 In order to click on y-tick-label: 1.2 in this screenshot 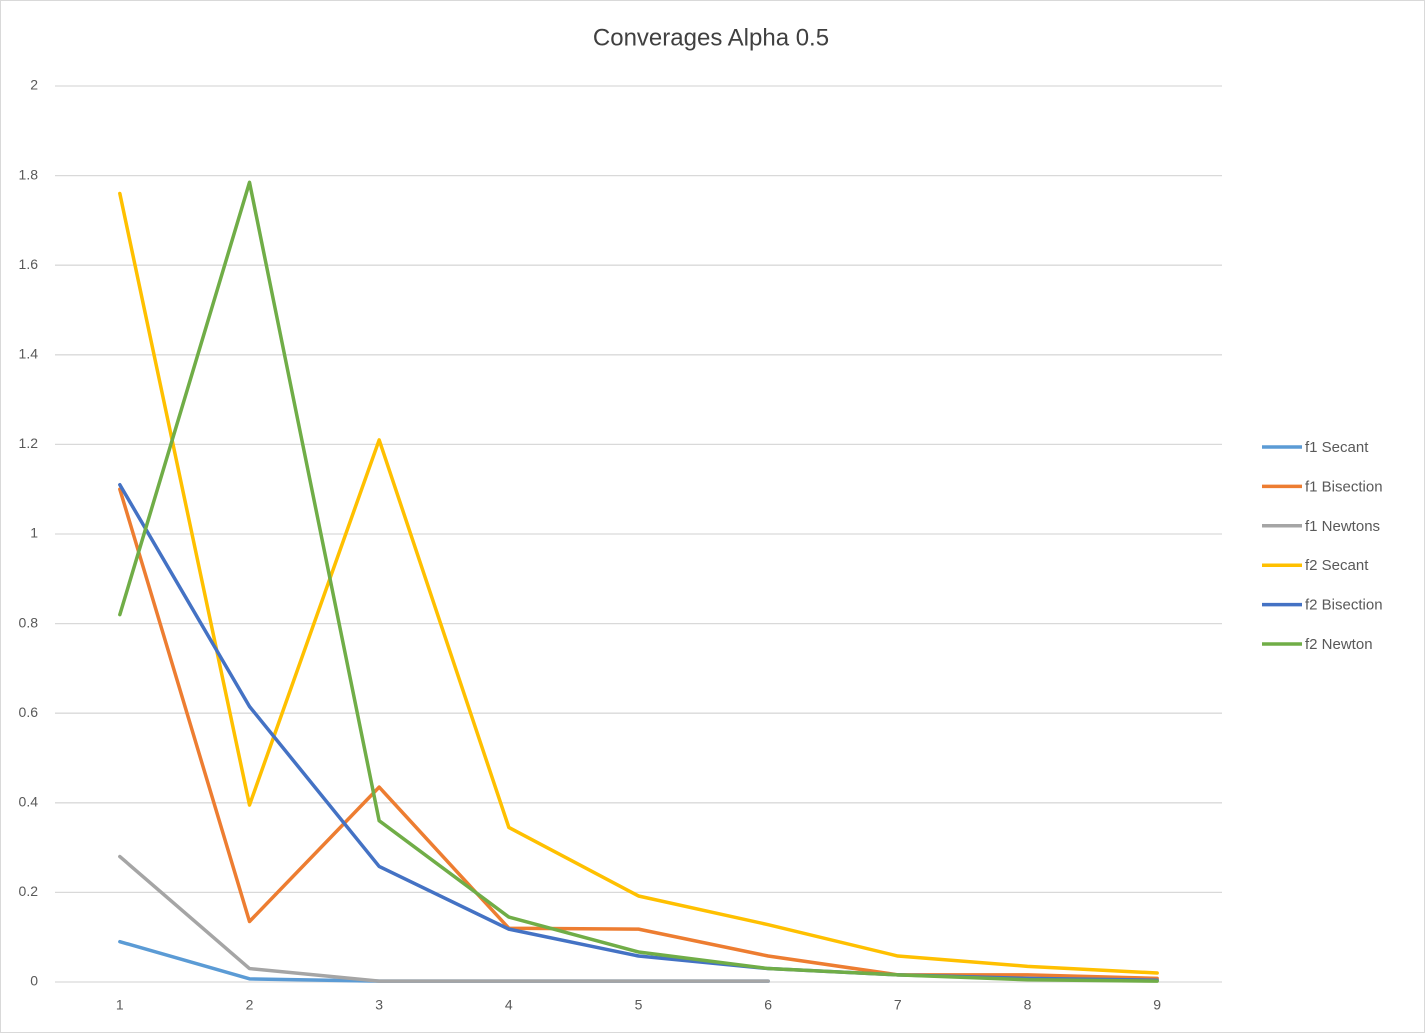, I will do `click(29, 443)`.